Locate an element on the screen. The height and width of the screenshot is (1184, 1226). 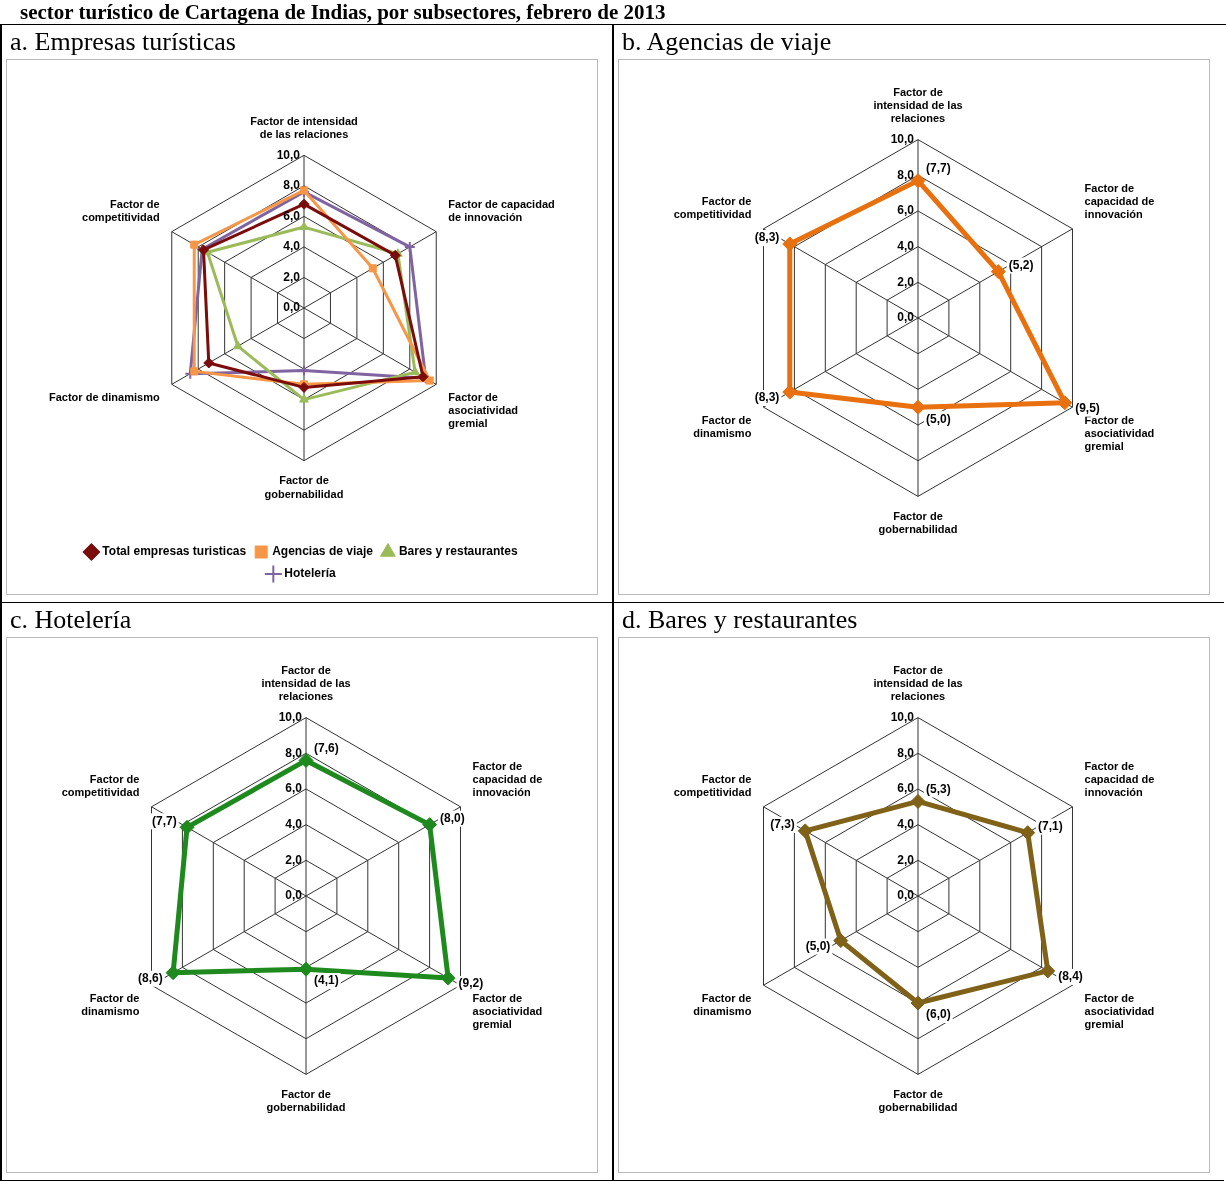
chart-title: d. Bares y restaurantes is located at coordinates (740, 620).